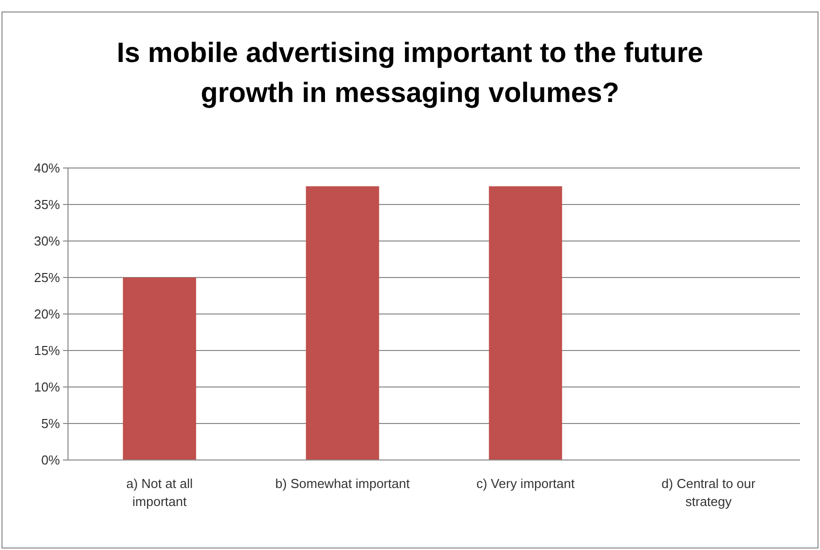 Image resolution: width=820 pixels, height=550 pixels. What do you see at coordinates (47, 168) in the screenshot?
I see `y-tick-label: 40%` at bounding box center [47, 168].